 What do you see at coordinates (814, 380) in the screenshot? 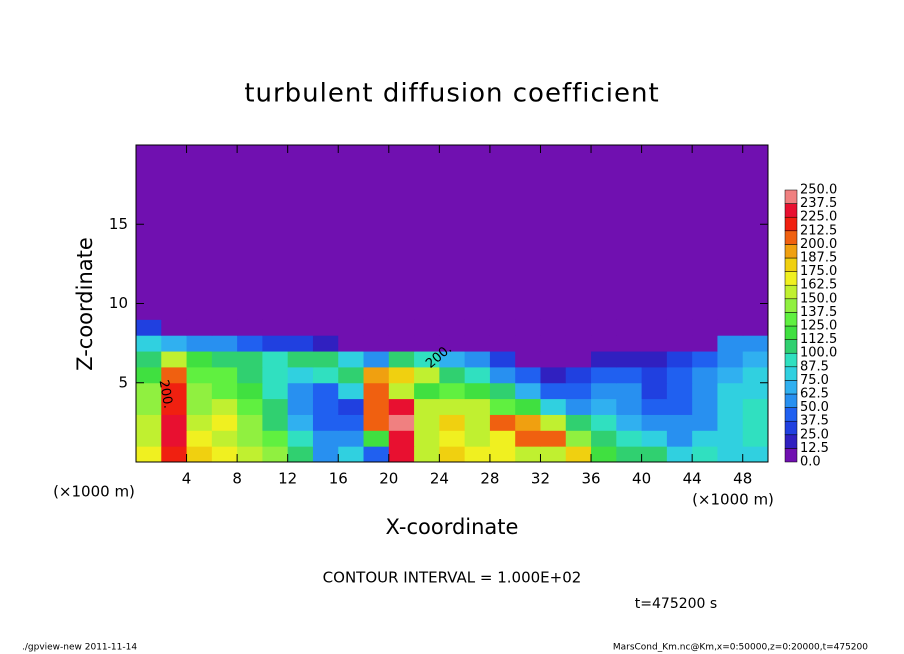
I see `colorbar-label: 75.0` at bounding box center [814, 380].